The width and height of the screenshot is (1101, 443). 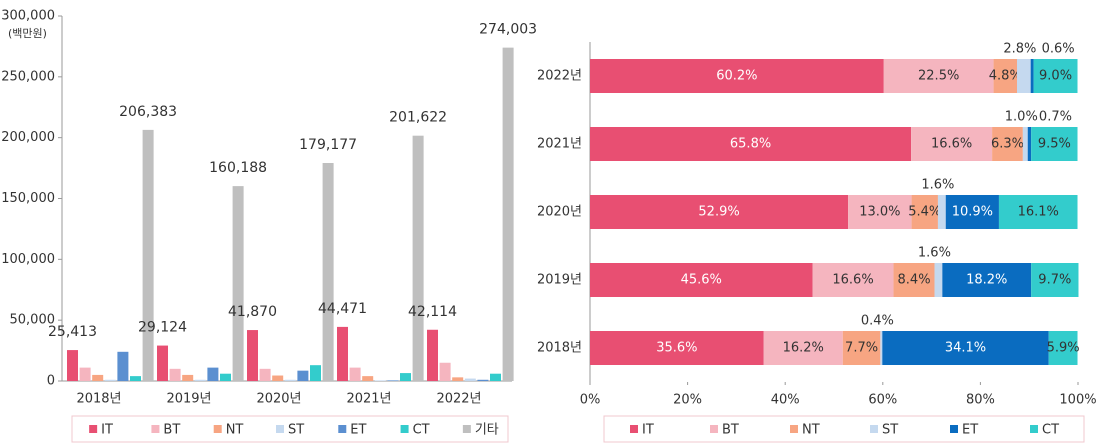 I want to click on data-label: 5.4%, so click(x=924, y=212).